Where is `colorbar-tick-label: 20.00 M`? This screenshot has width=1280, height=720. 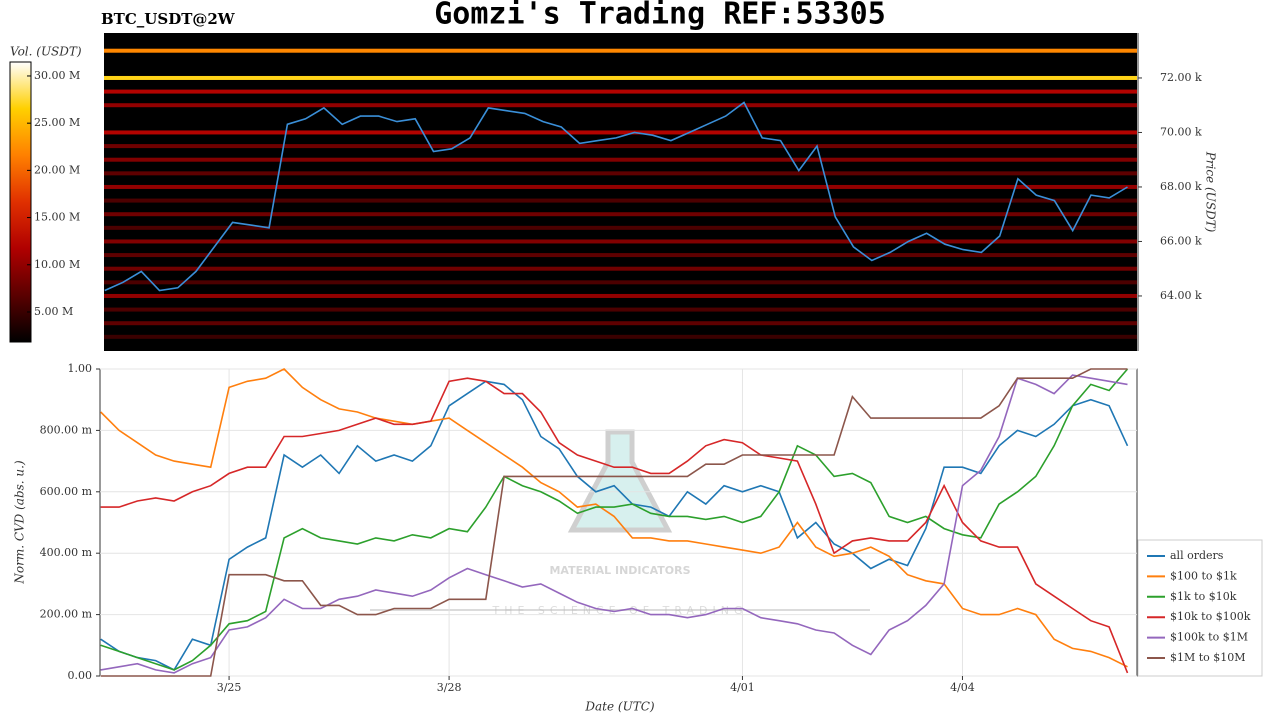
colorbar-tick-label: 20.00 M is located at coordinates (57, 169).